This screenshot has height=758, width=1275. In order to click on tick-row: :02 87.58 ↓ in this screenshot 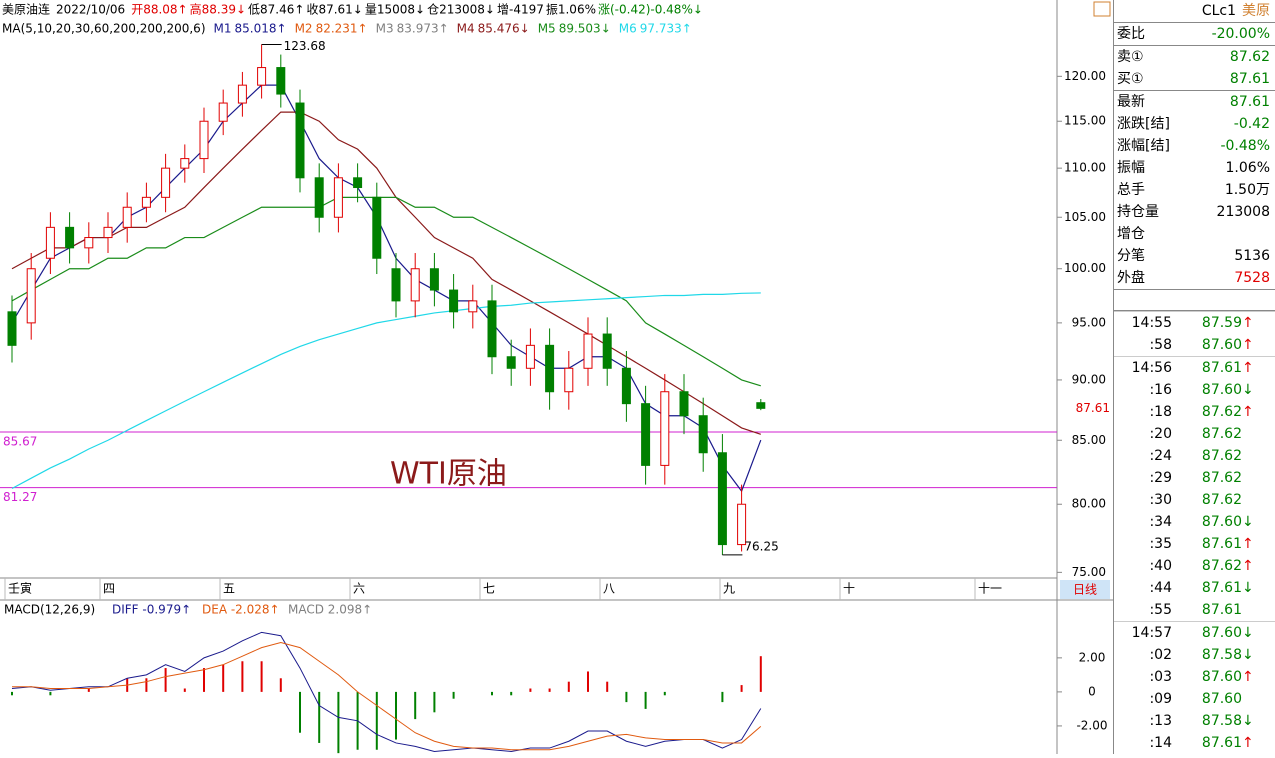, I will do `click(1194, 655)`.